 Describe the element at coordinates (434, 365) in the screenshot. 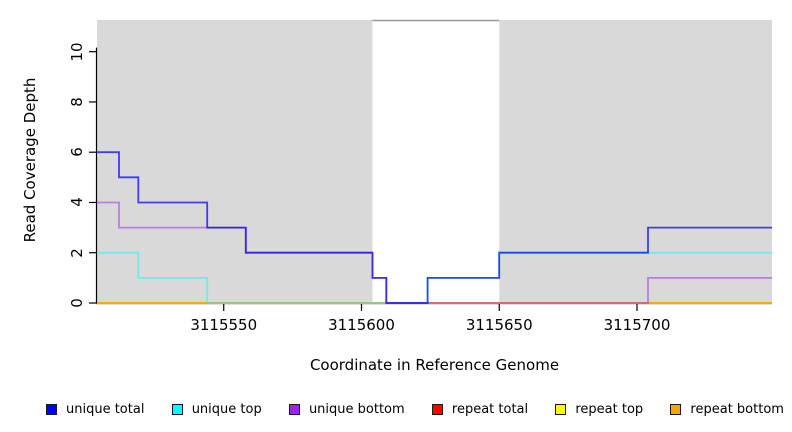

I see `x-axis-title: Coordinate in Reference Genome` at that location.